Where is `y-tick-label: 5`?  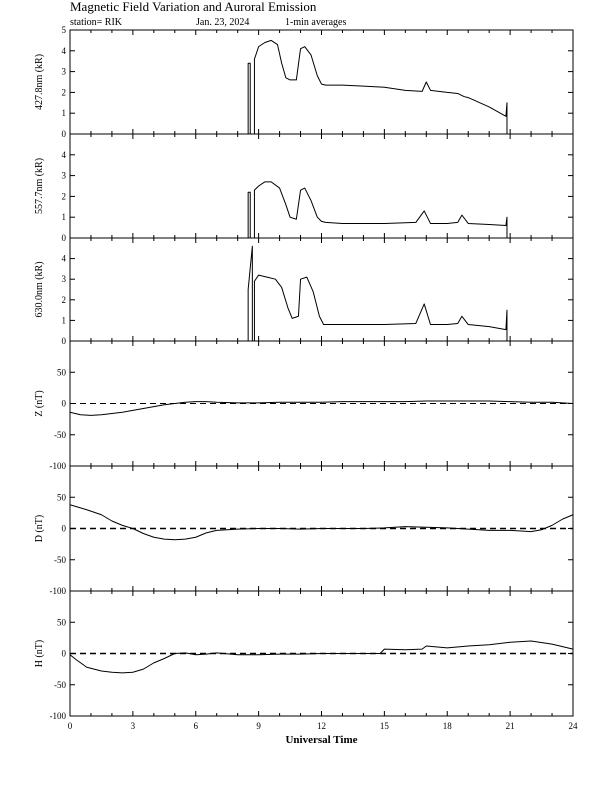
y-tick-label: 5 is located at coordinates (64, 30).